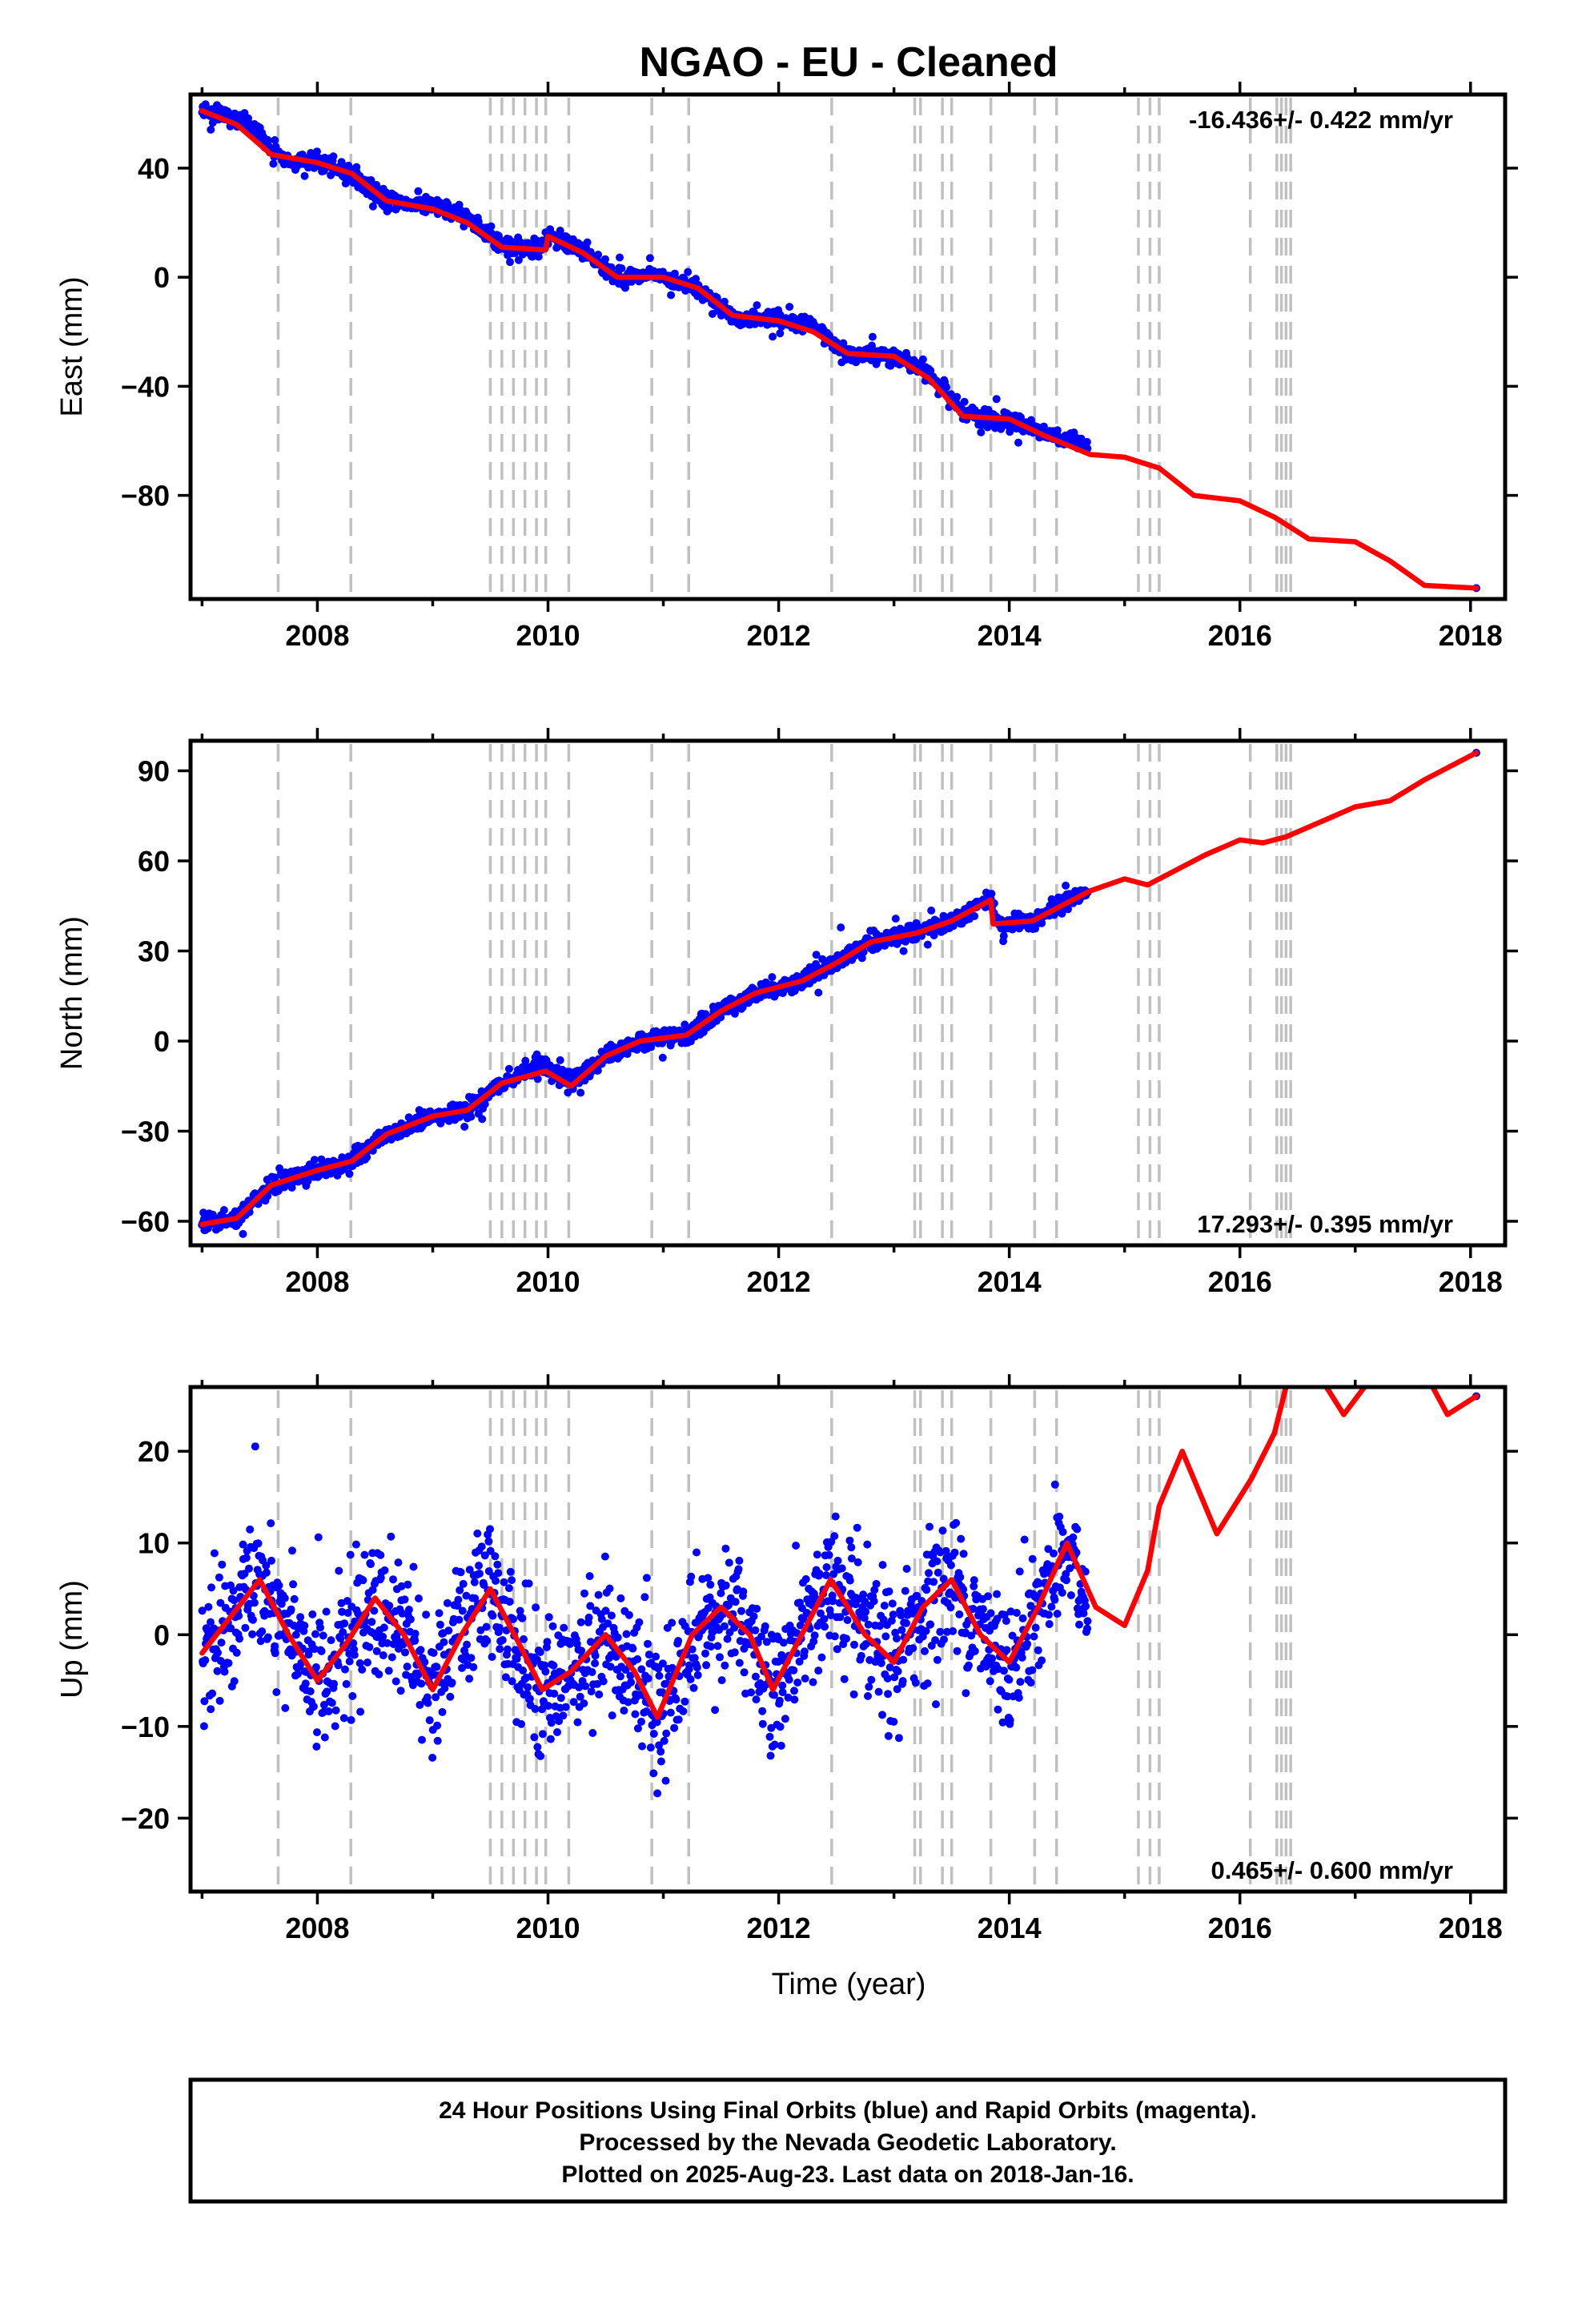  What do you see at coordinates (154, 772) in the screenshot?
I see `y-tick-label: 90` at bounding box center [154, 772].